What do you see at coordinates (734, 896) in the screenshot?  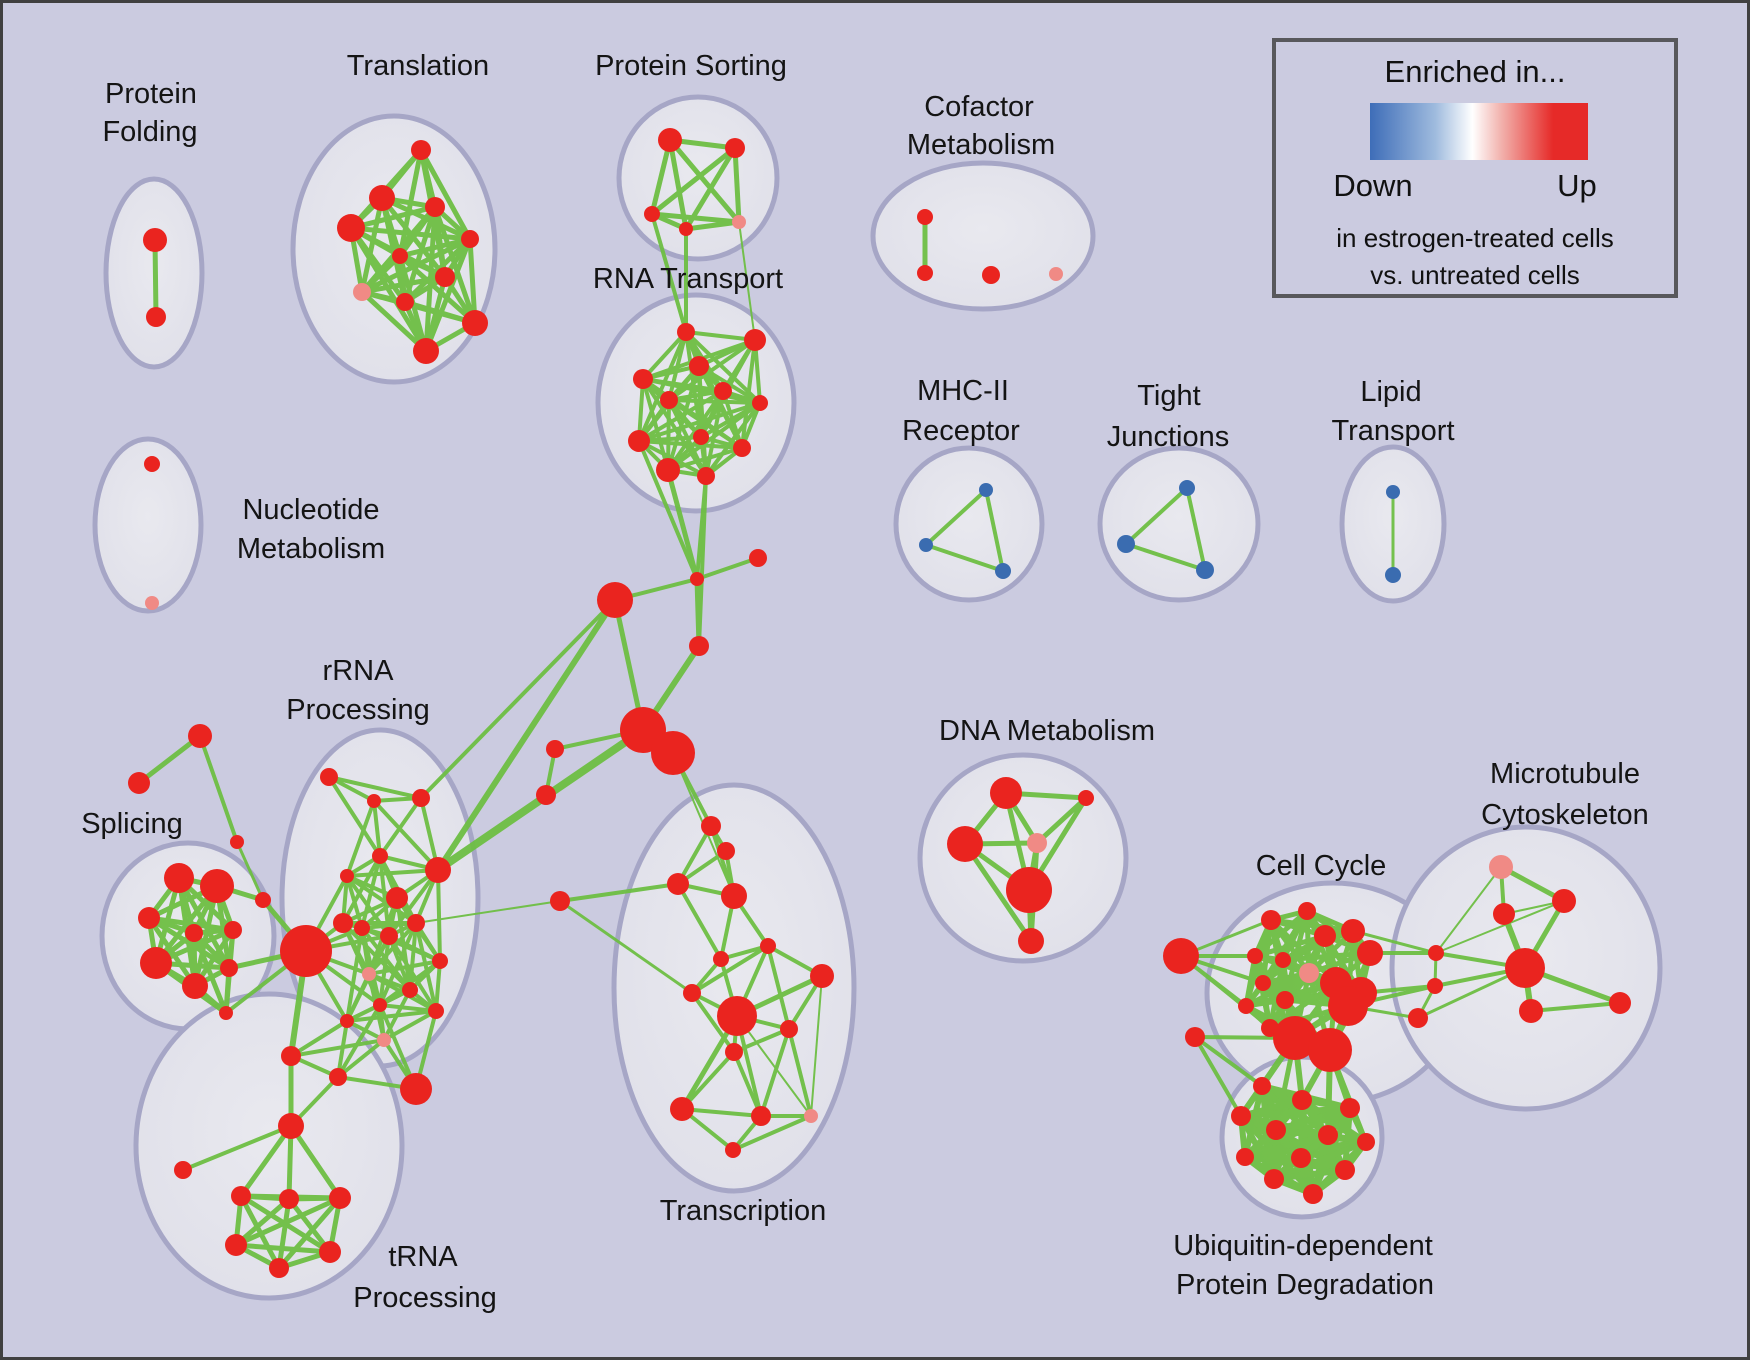 I see `node-tx4` at bounding box center [734, 896].